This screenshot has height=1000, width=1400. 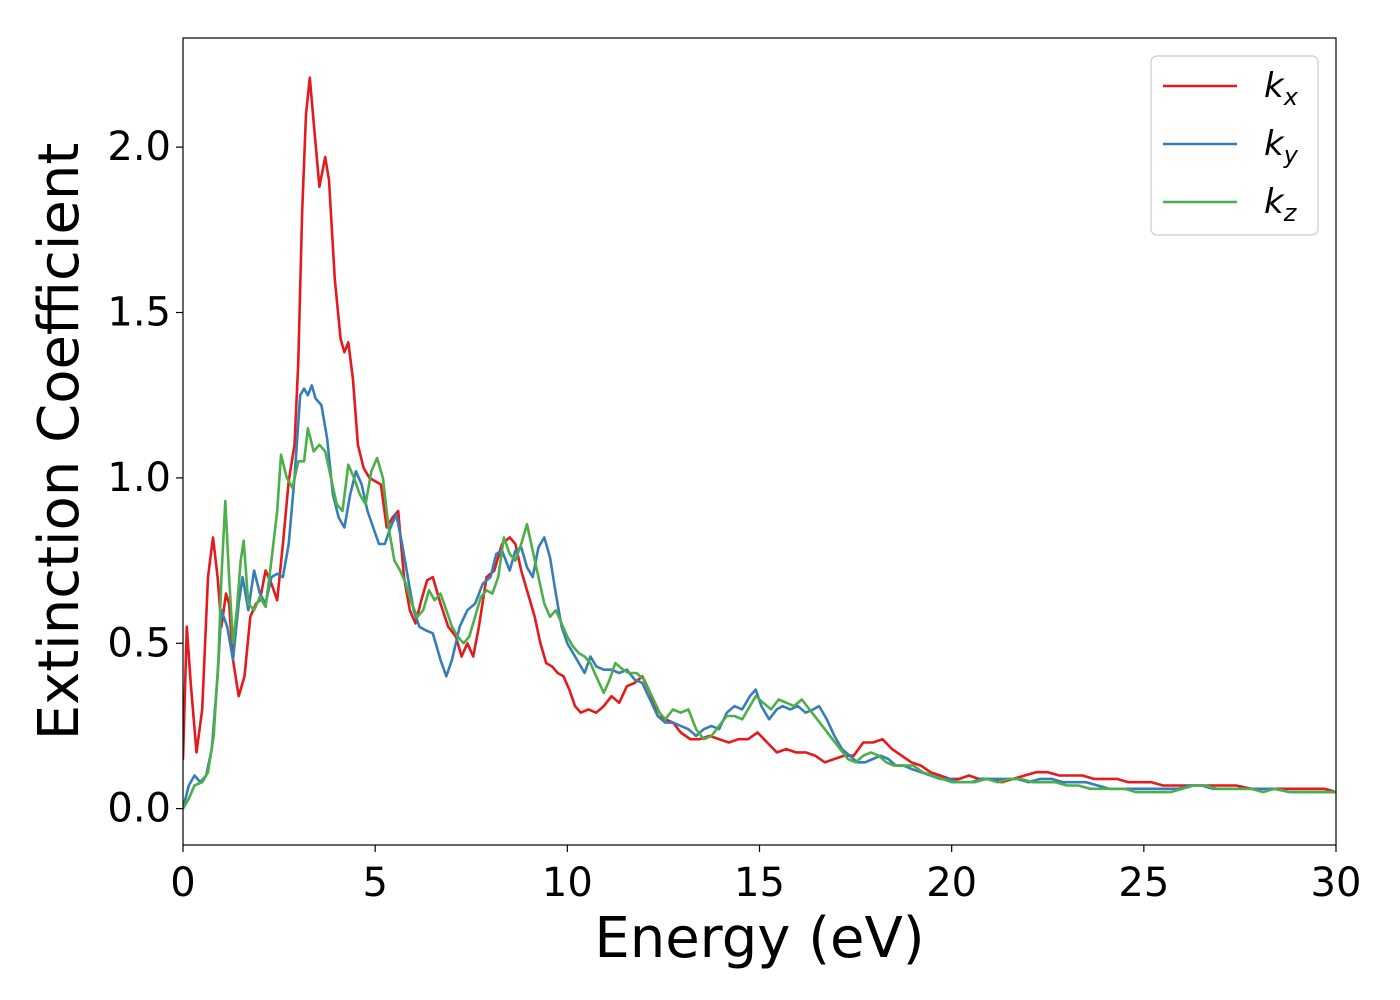 What do you see at coordinates (139, 478) in the screenshot?
I see `y-tick-label: 1.0` at bounding box center [139, 478].